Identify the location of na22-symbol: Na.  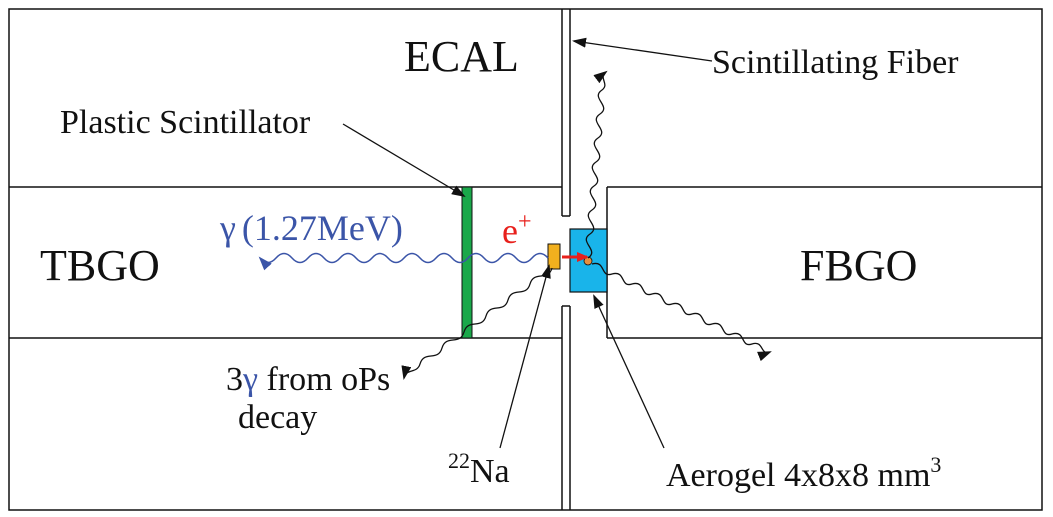
(490, 471).